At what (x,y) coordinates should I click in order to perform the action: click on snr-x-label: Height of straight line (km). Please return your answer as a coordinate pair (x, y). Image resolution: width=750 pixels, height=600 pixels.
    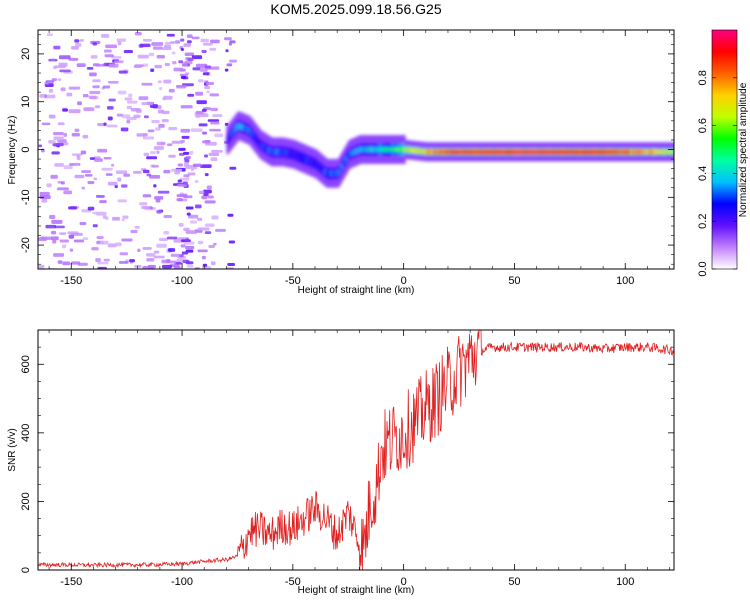
    Looking at the image, I should click on (356, 590).